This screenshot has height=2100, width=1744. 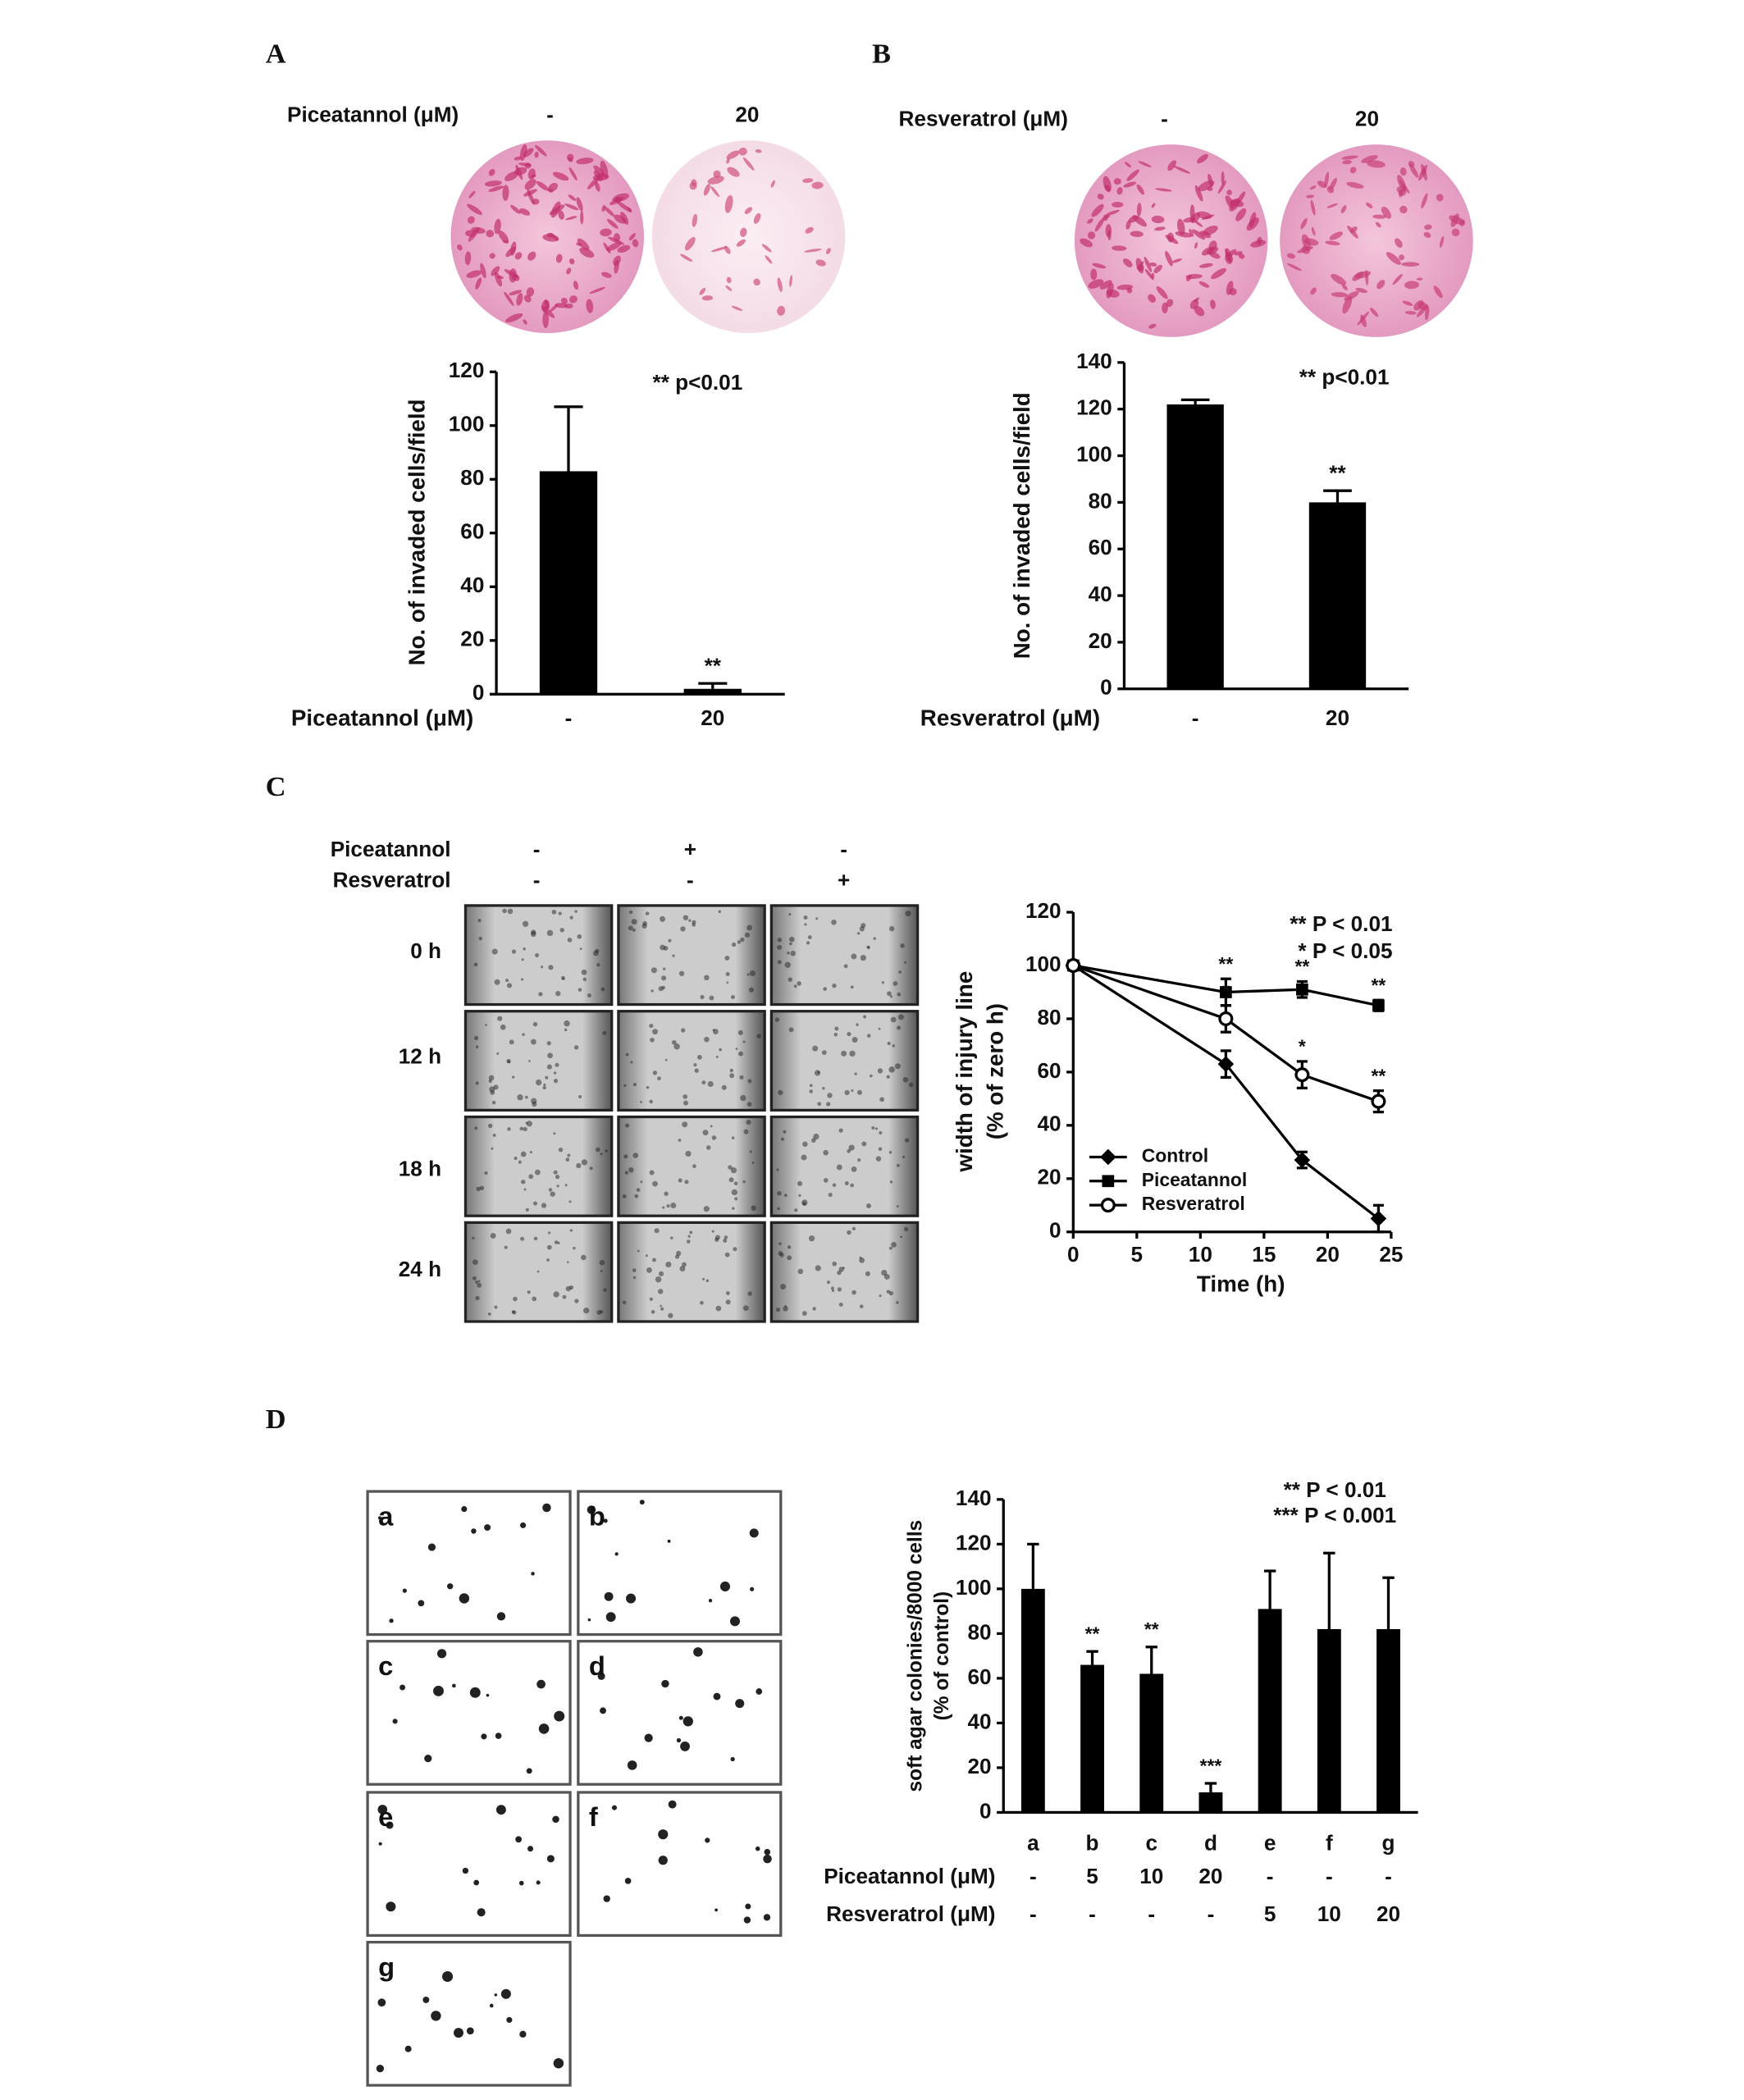 I want to click on sign-label: -, so click(x=844, y=849).